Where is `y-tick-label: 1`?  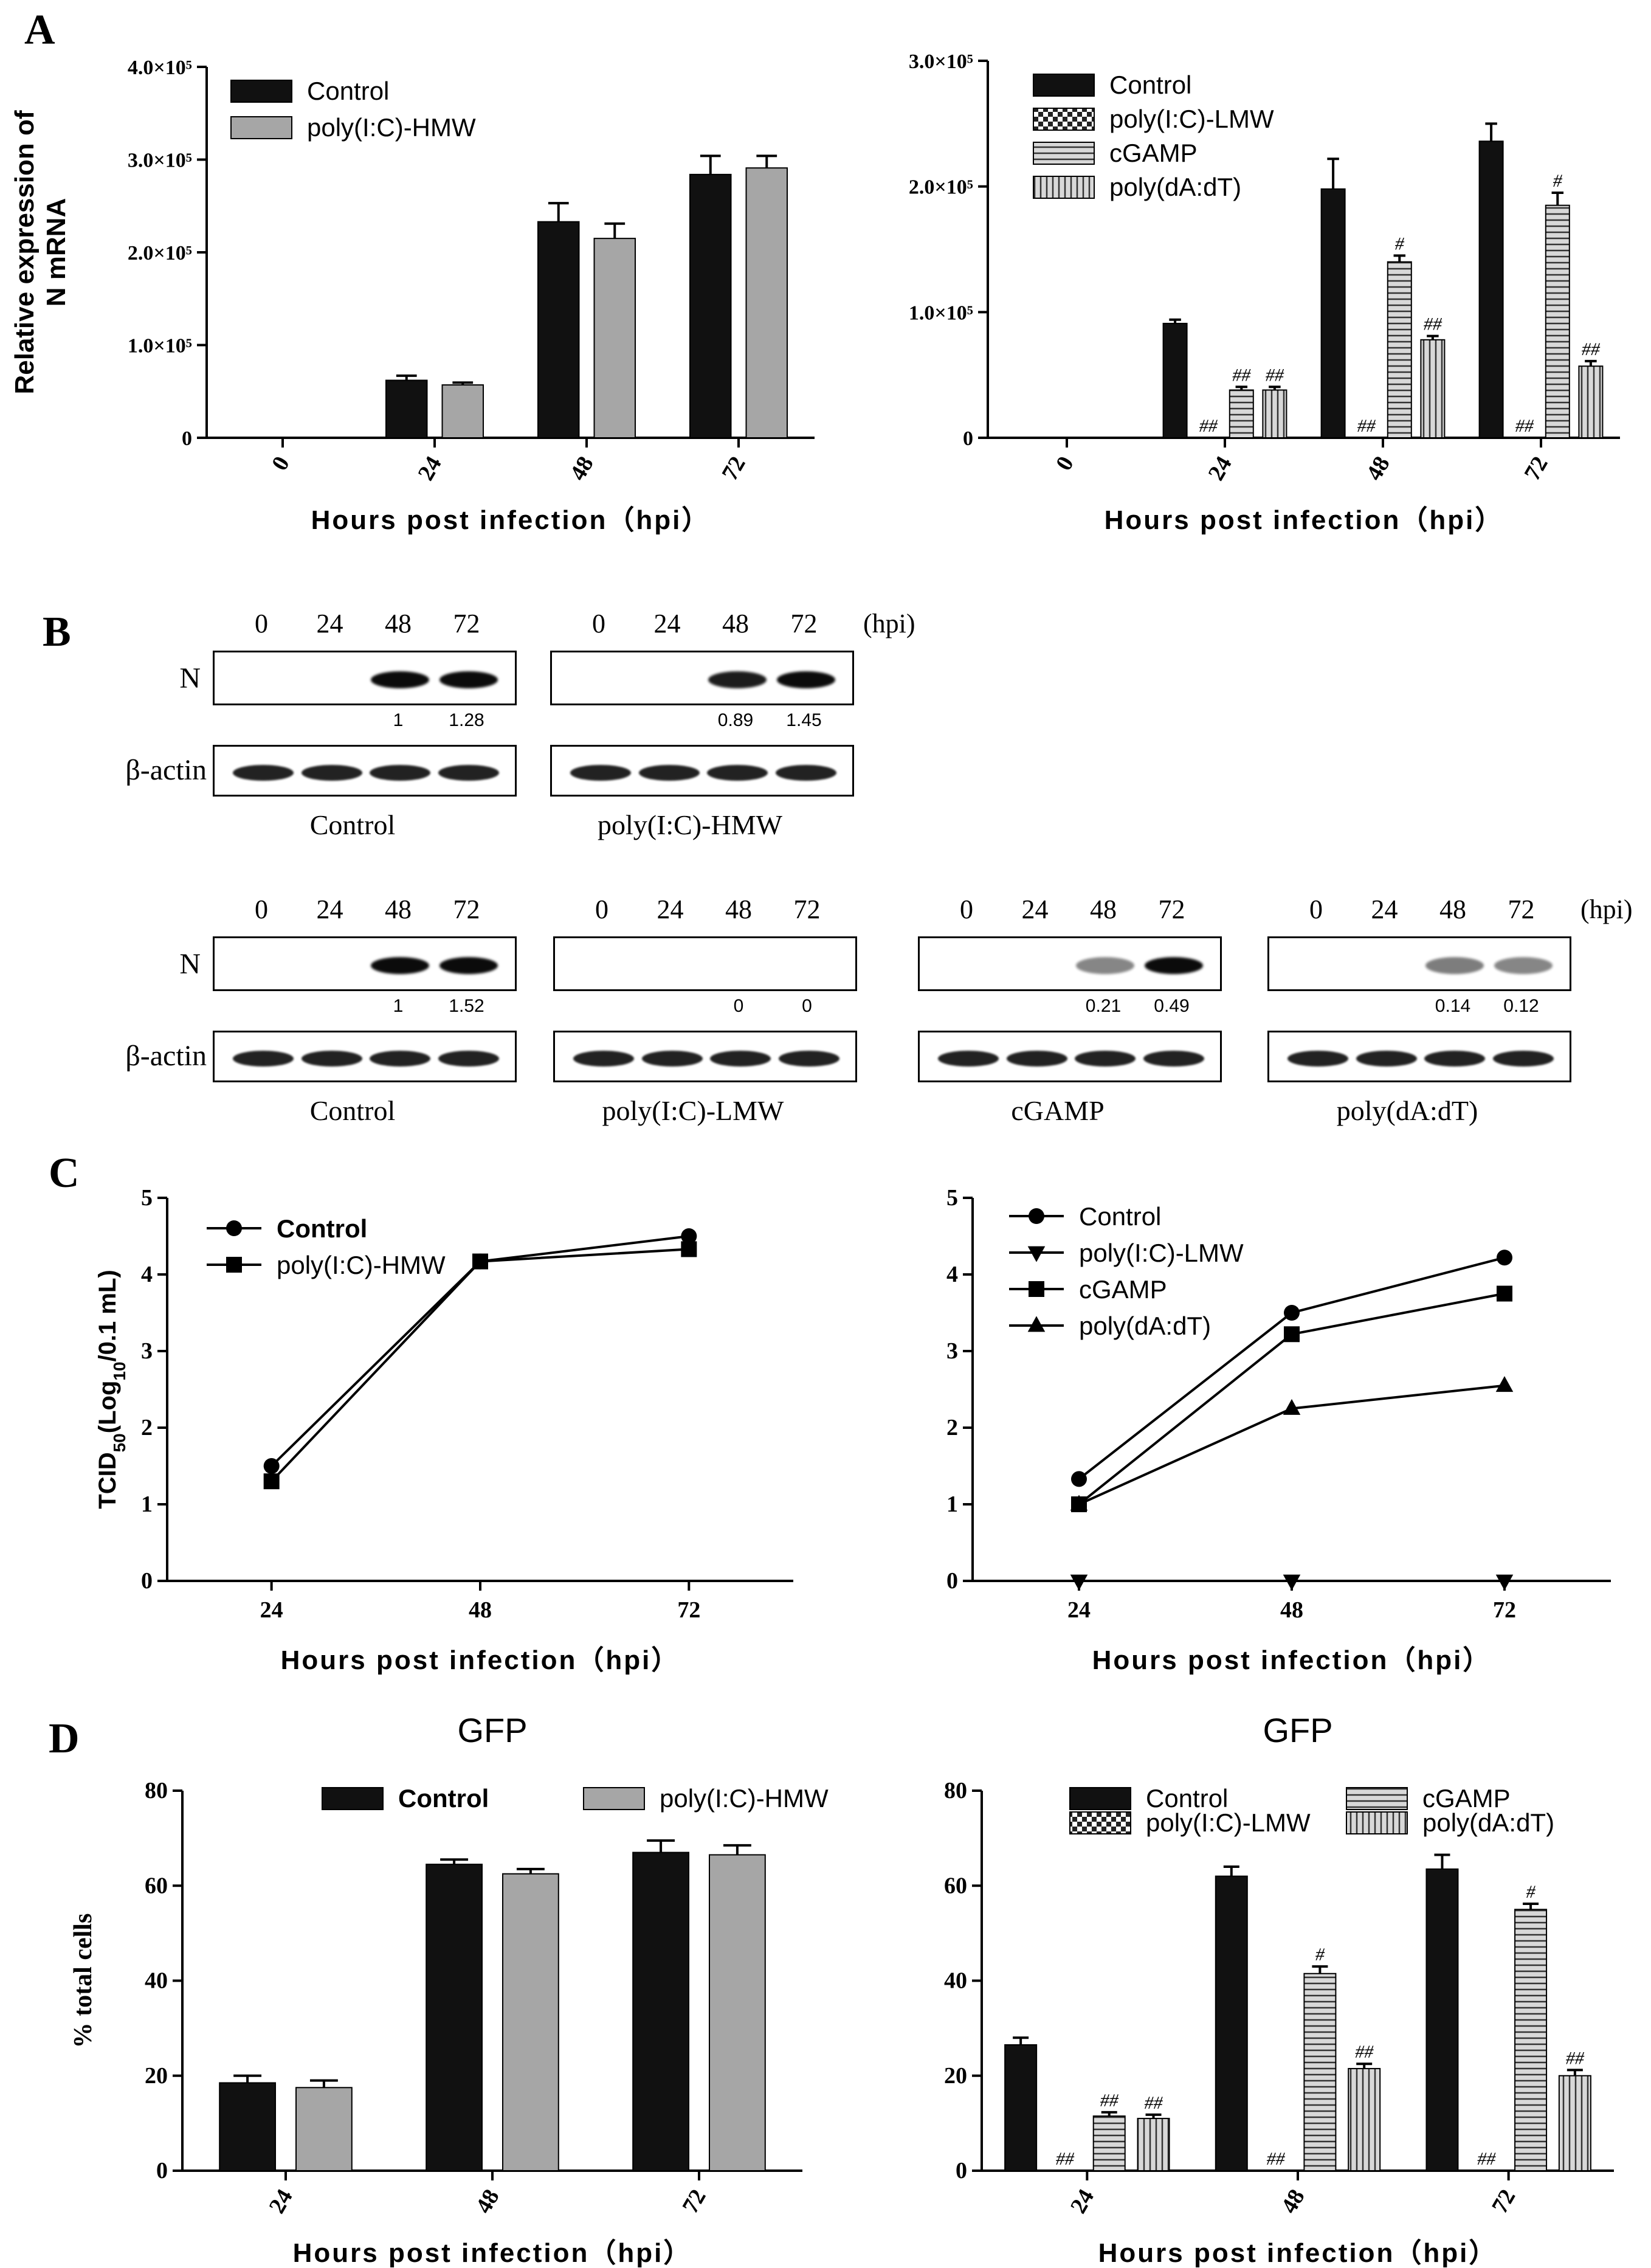 y-tick-label: 1 is located at coordinates (952, 1504).